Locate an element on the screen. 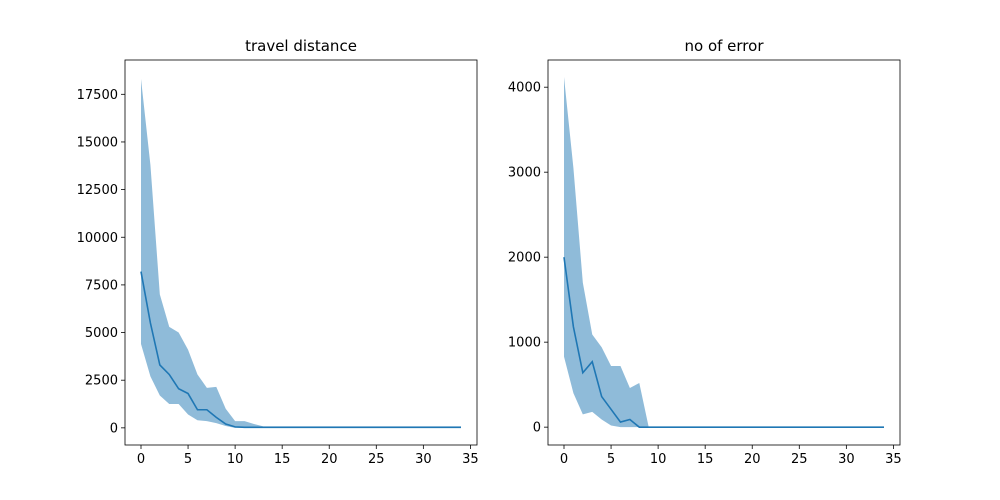  no-of-error-x-tick-label: 25 is located at coordinates (799, 459).